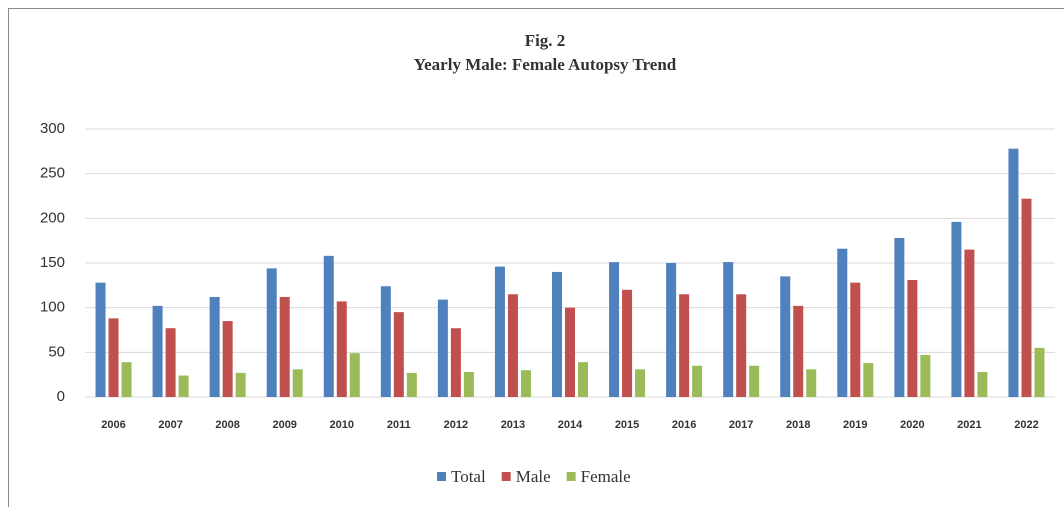 The image size is (1064, 507). I want to click on y-tick-label: 250, so click(52, 173).